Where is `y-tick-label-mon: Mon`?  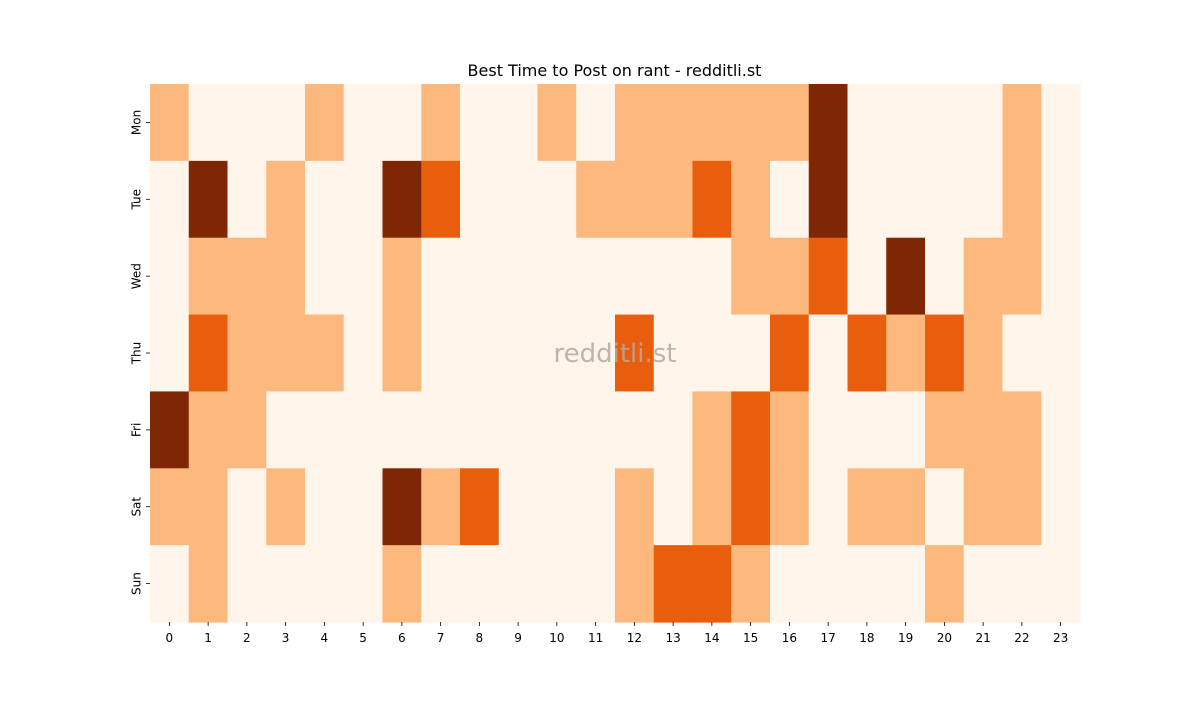 y-tick-label-mon: Mon is located at coordinates (137, 122).